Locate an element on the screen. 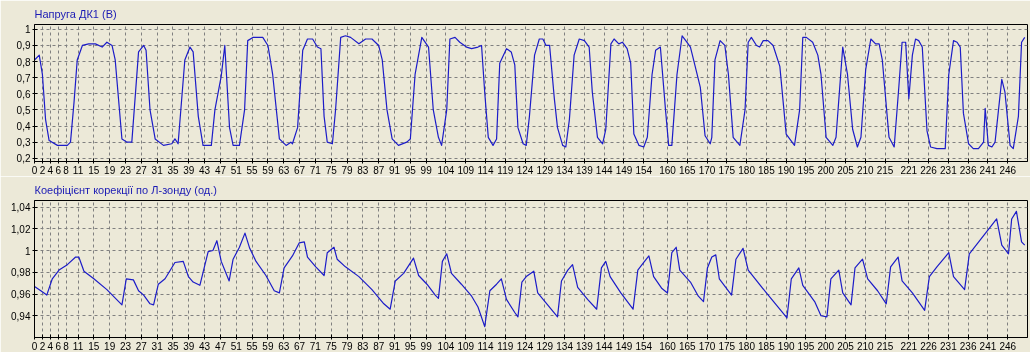 Image resolution: width=1030 pixels, height=353 pixels. y-tick-label: 0,3 is located at coordinates (23, 143).